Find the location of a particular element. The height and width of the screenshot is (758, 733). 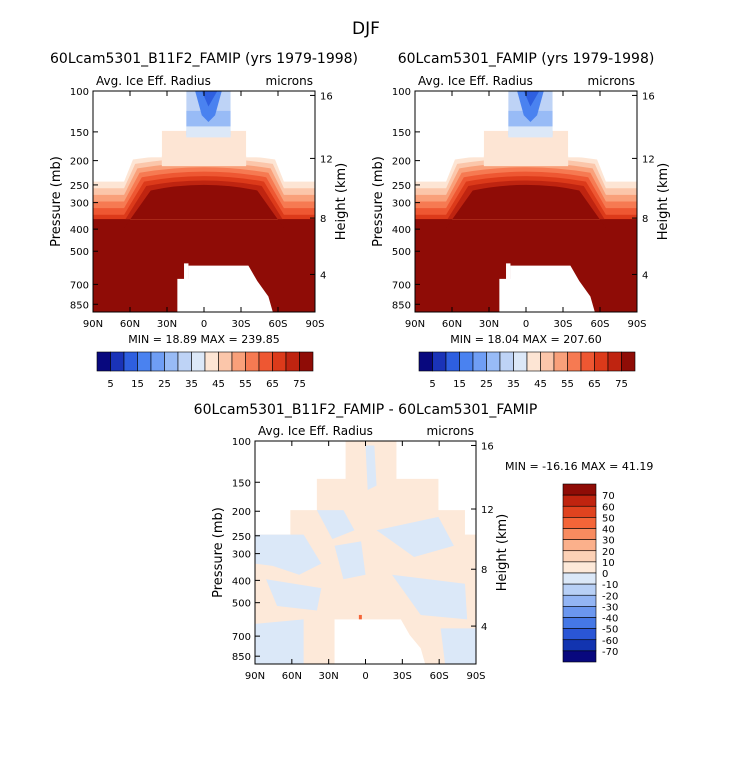

colorbar-label: 20 is located at coordinates (608, 552).